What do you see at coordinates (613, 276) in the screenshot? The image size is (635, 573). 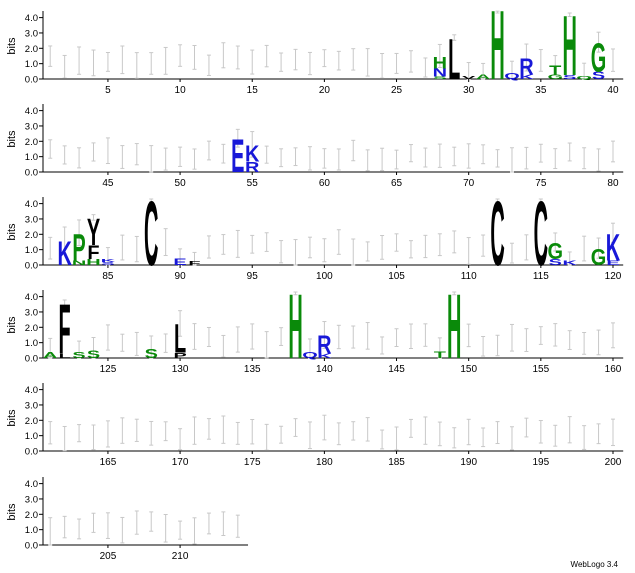 I see `x-tick-label: 120` at bounding box center [613, 276].